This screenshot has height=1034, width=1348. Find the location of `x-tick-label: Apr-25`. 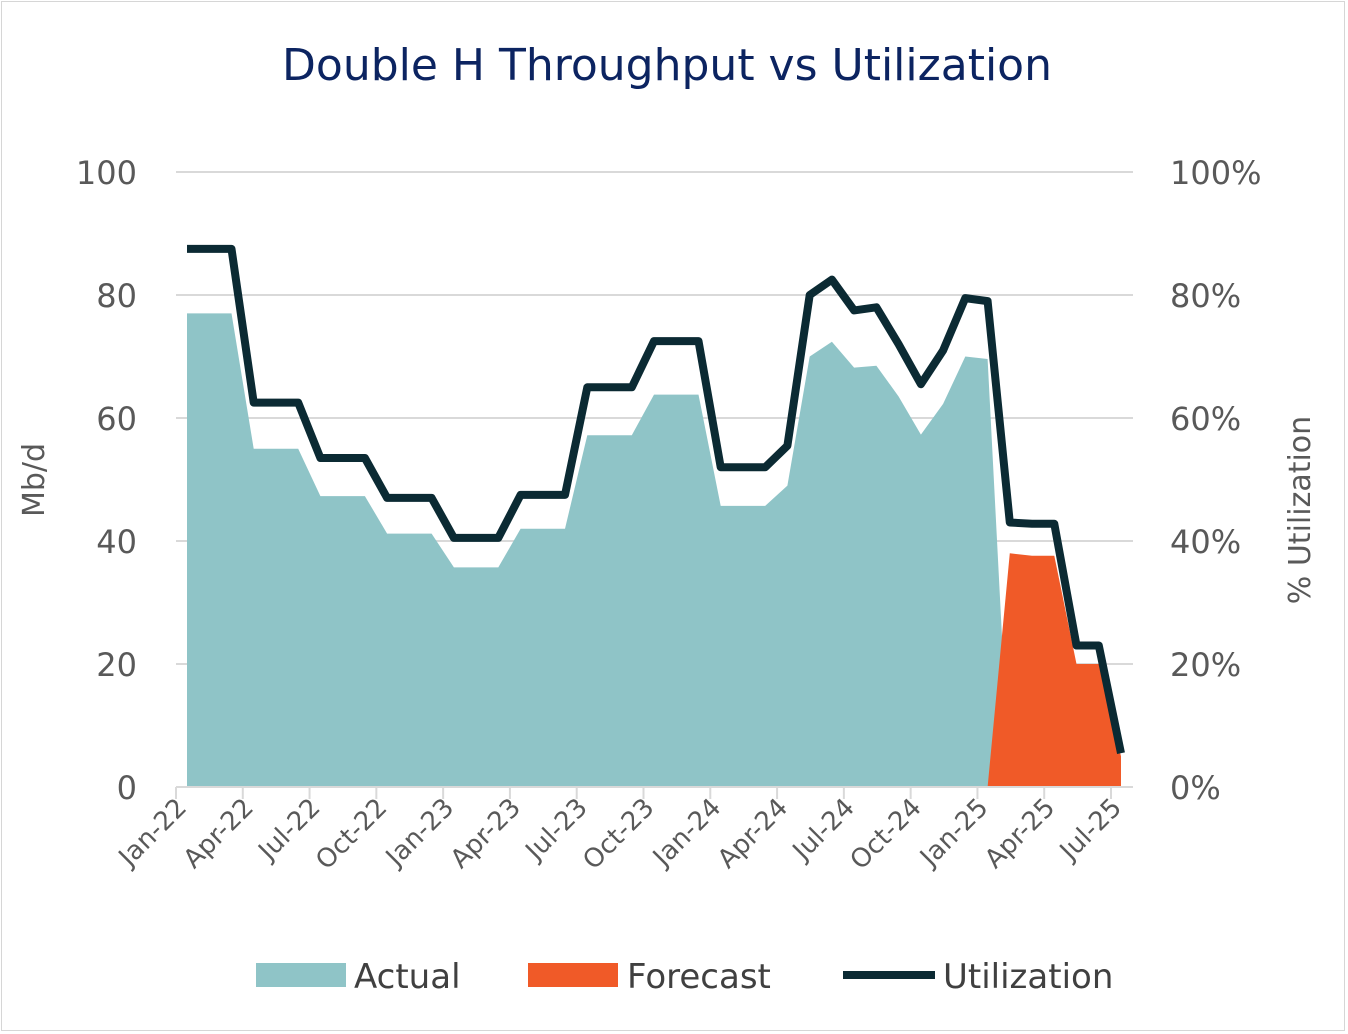

x-tick-label: Apr-25 is located at coordinates (1020, 834).